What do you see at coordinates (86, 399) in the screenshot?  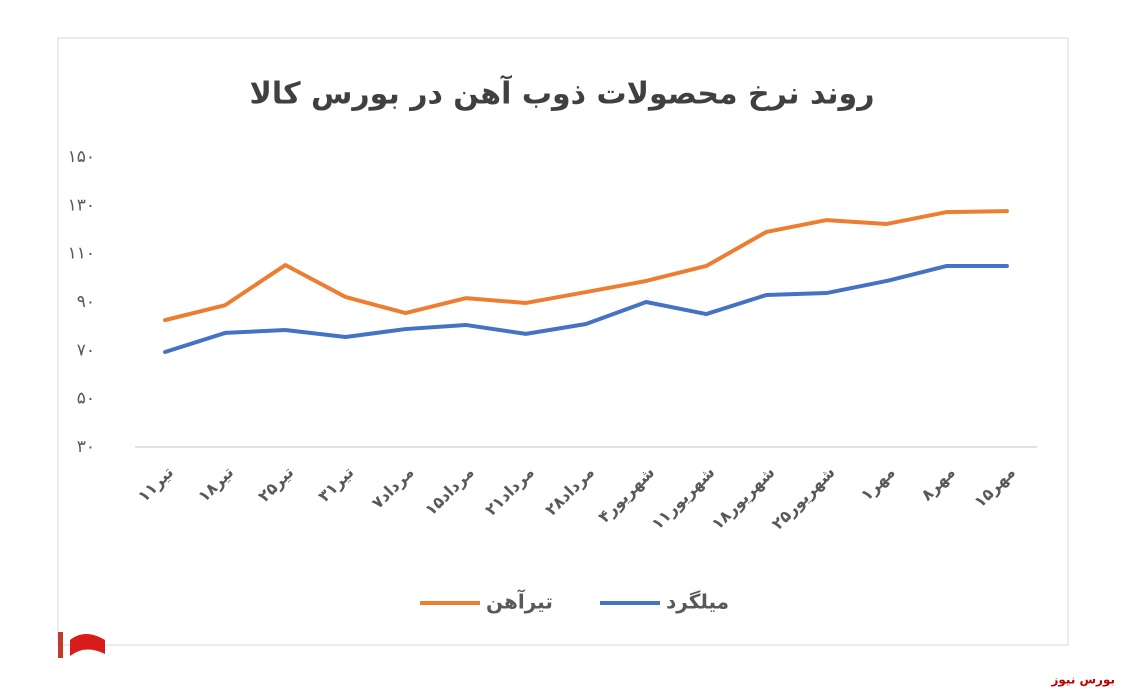 I see `y-tick-label: ۵۰` at bounding box center [86, 399].